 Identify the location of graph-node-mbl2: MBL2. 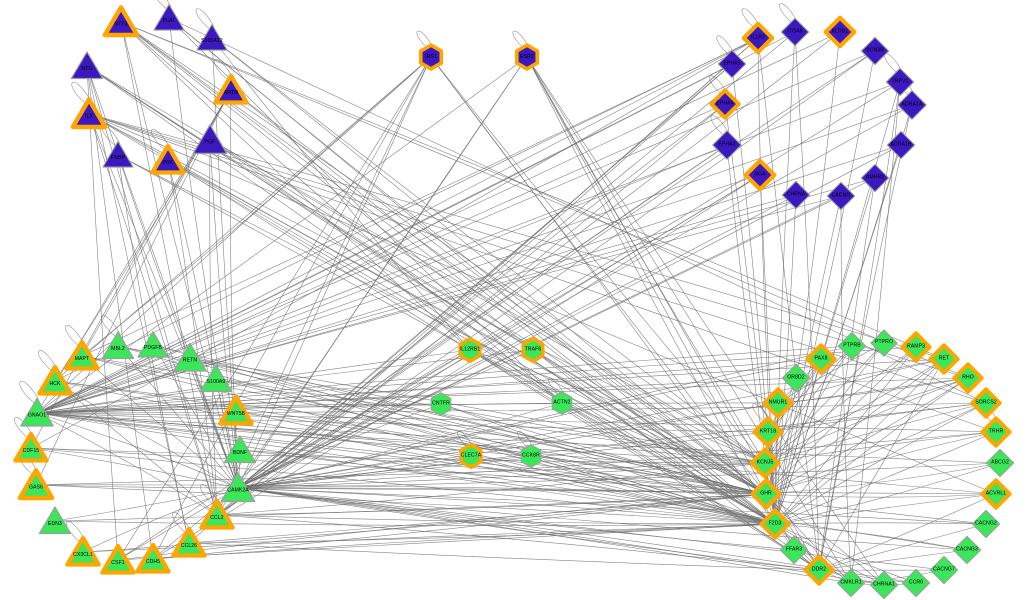
(118, 346).